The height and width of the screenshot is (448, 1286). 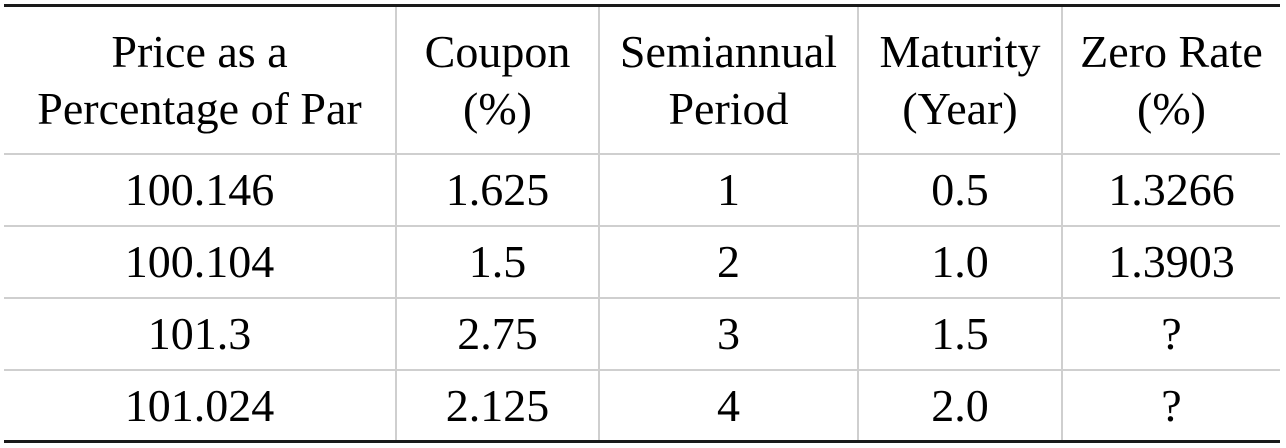 I want to click on header-period-line1: Semiannual, so click(x=728, y=51).